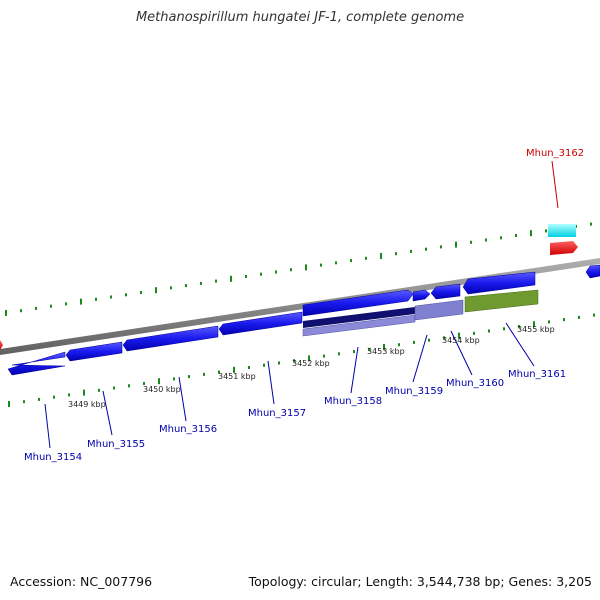 Image resolution: width=600 pixels, height=600 pixels. What do you see at coordinates (421, 295) in the screenshot?
I see `cds-arrow-small-a` at bounding box center [421, 295].